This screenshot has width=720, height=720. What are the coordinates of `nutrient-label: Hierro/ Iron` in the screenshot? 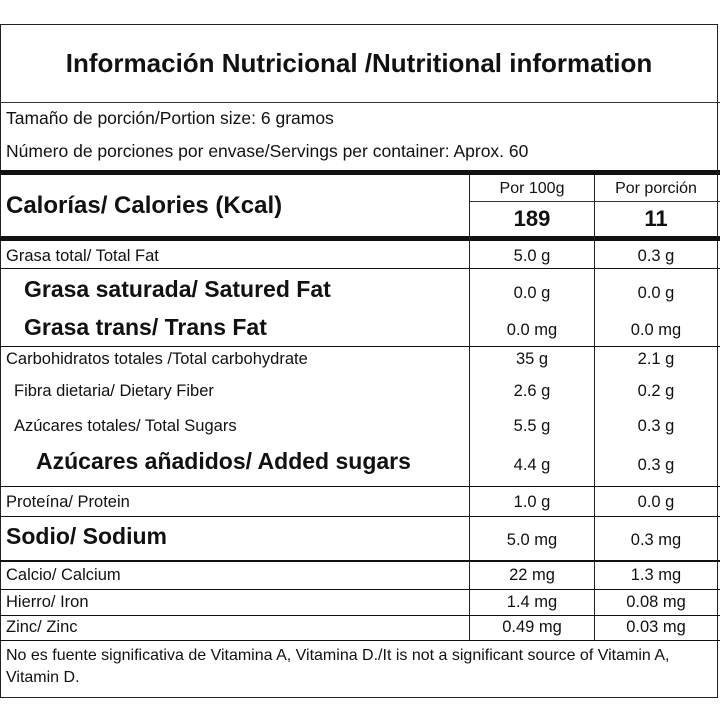 It's located at (47, 602).